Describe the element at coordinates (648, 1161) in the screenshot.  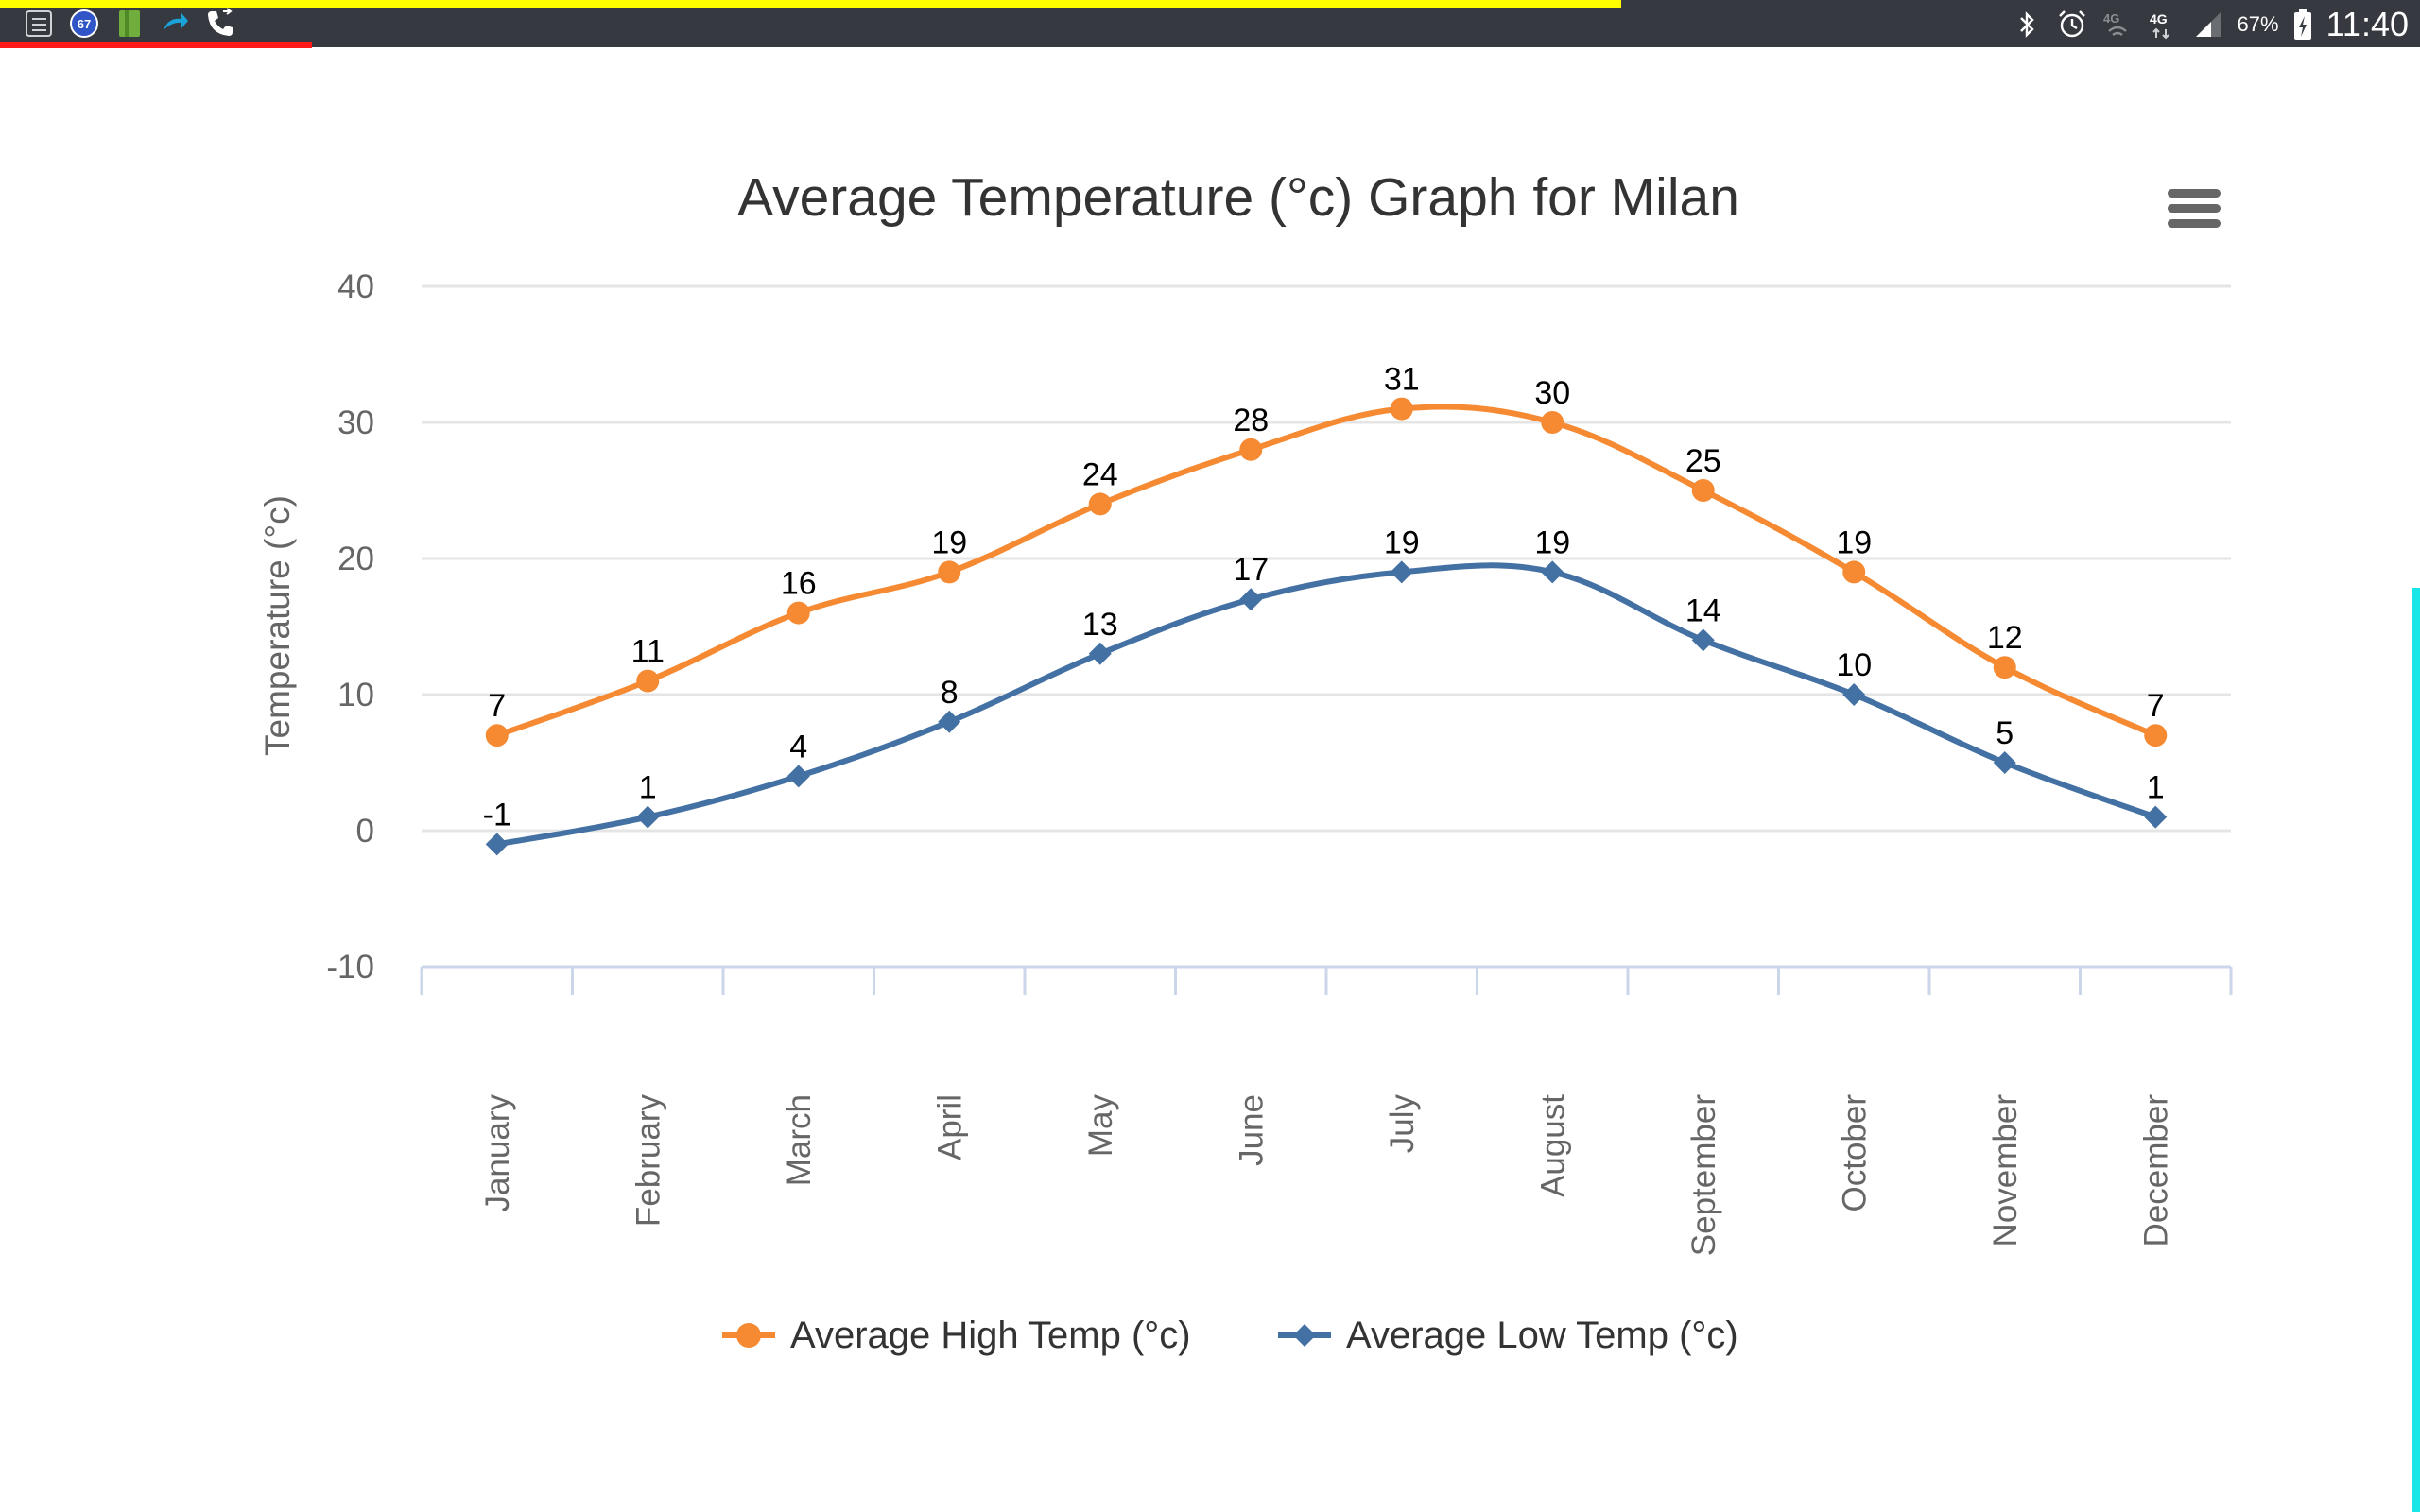
I see `x-tick-label: February` at that location.